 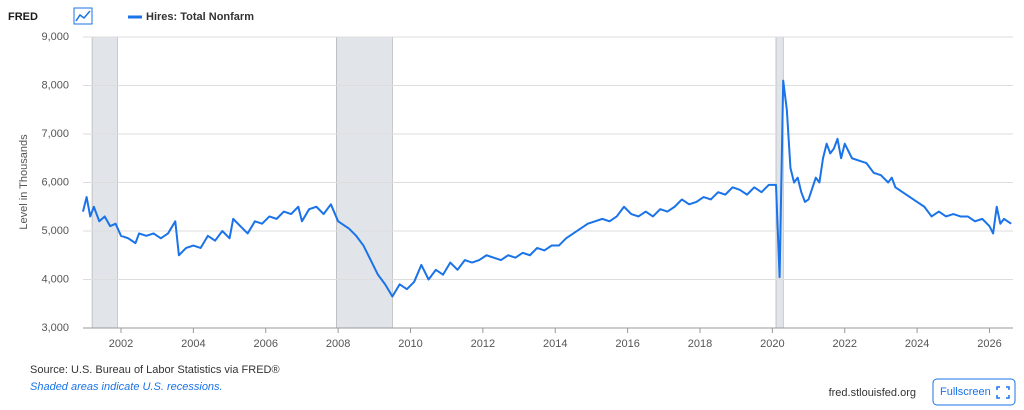 What do you see at coordinates (627, 344) in the screenshot?
I see `x-tick-label: 2016` at bounding box center [627, 344].